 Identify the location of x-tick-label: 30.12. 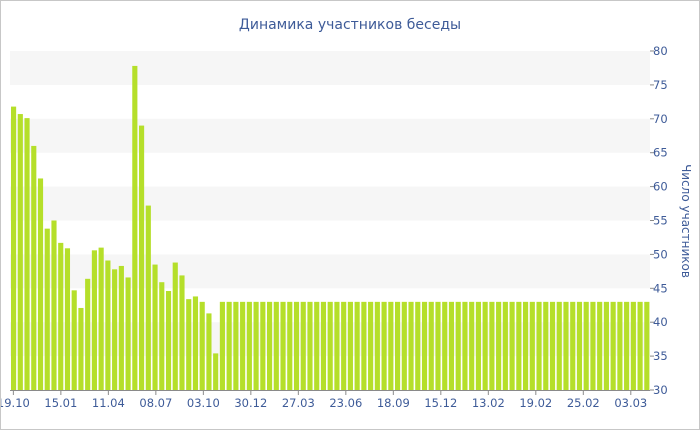
(250, 403).